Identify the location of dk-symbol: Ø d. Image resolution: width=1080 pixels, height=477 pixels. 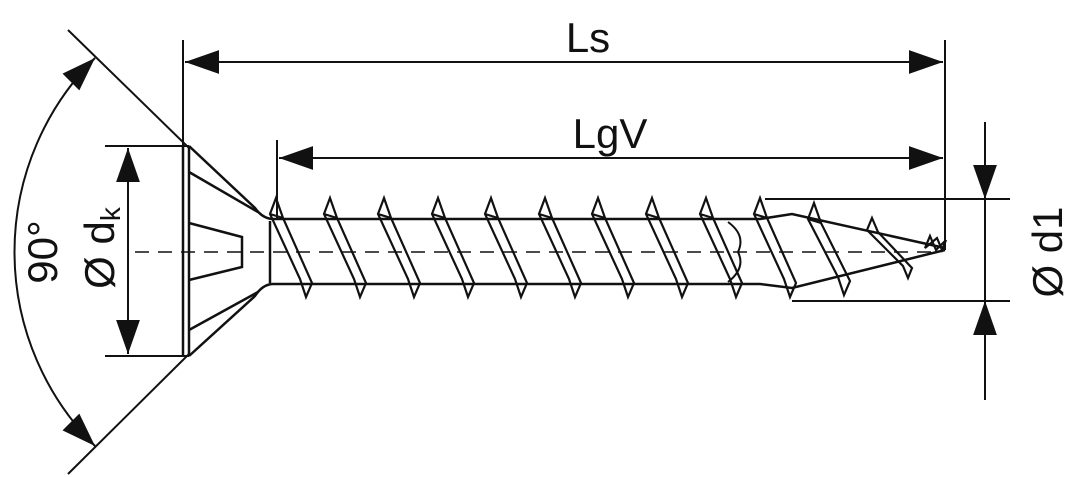
(99, 255).